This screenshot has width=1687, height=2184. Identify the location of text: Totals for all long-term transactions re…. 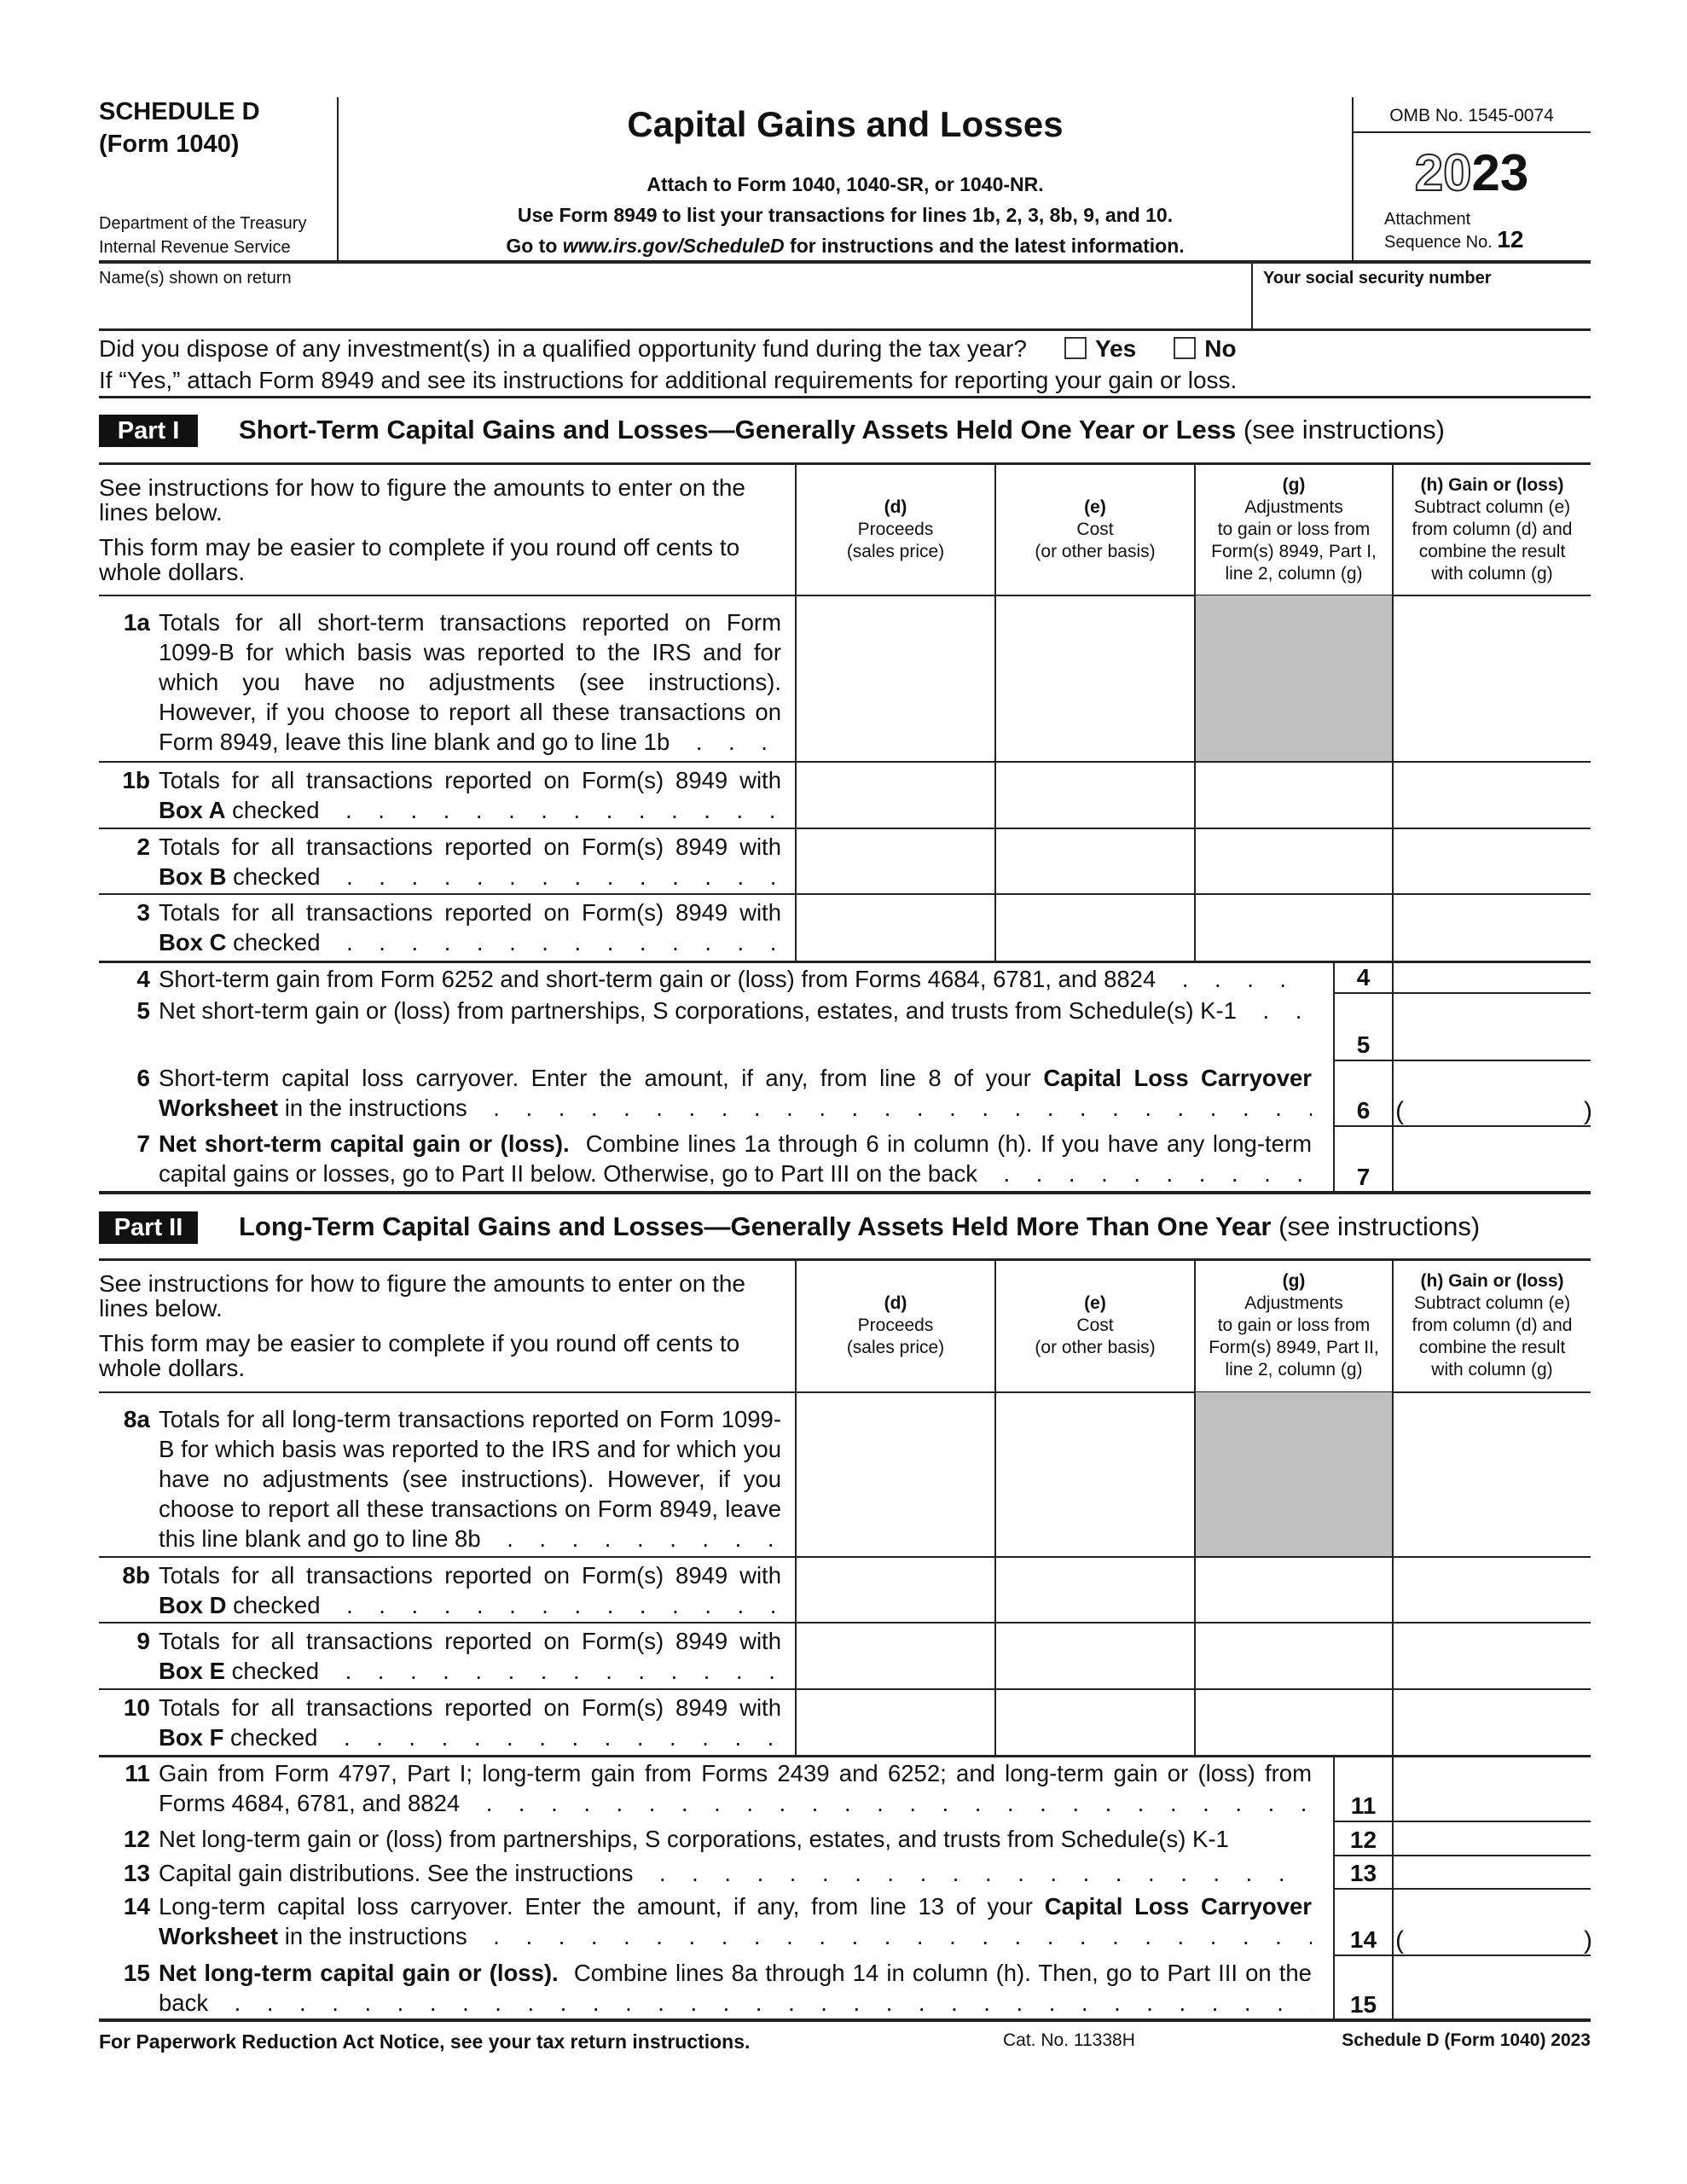
(470, 1479).